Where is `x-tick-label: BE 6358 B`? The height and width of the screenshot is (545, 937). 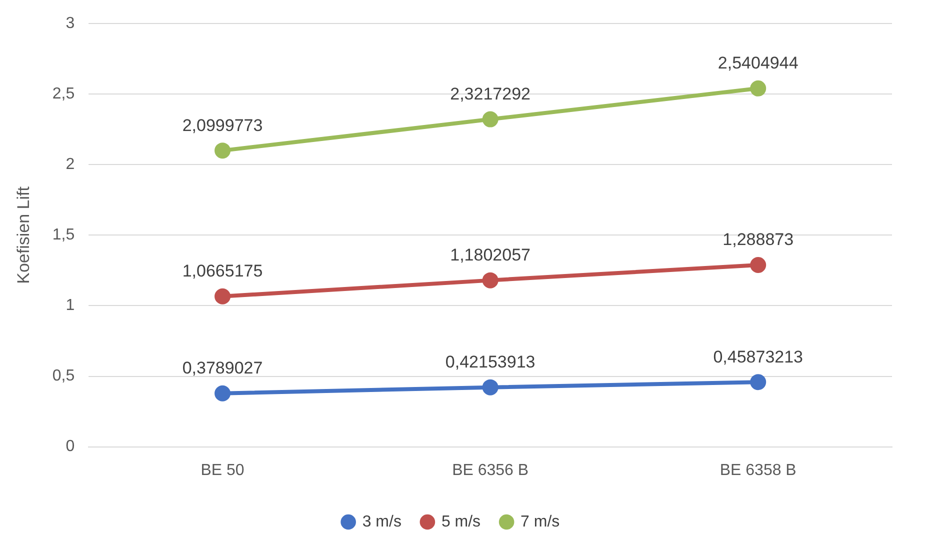
x-tick-label: BE 6358 B is located at coordinates (758, 470).